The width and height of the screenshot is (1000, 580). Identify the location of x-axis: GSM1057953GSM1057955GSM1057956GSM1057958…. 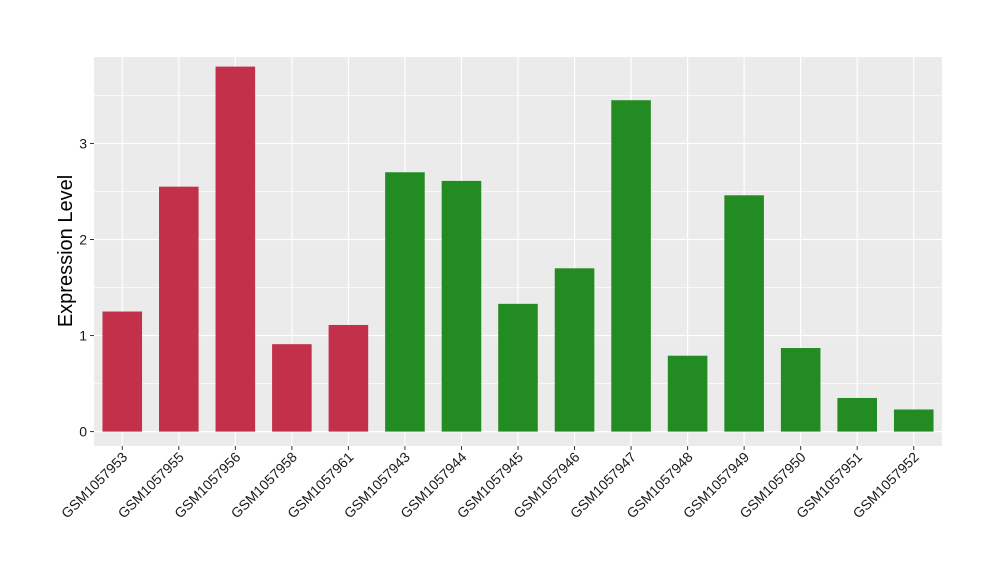
(490, 483).